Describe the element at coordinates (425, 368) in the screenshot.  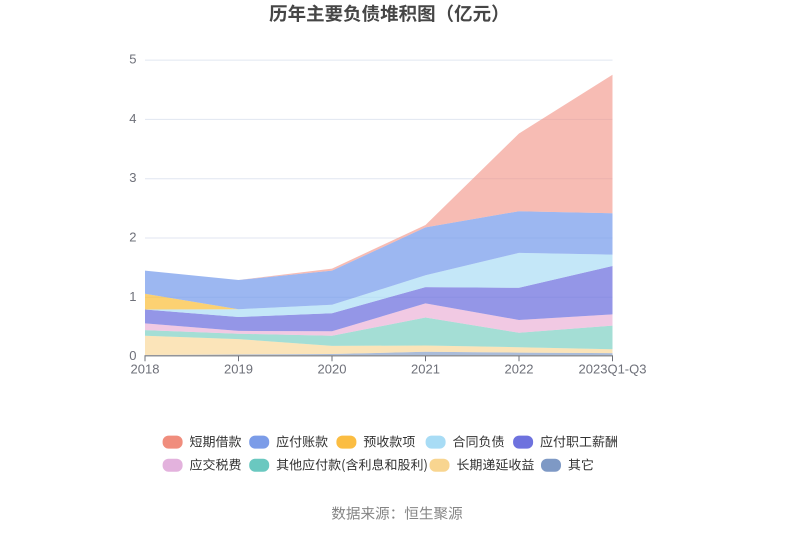
I see `svg-text: 2021` at that location.